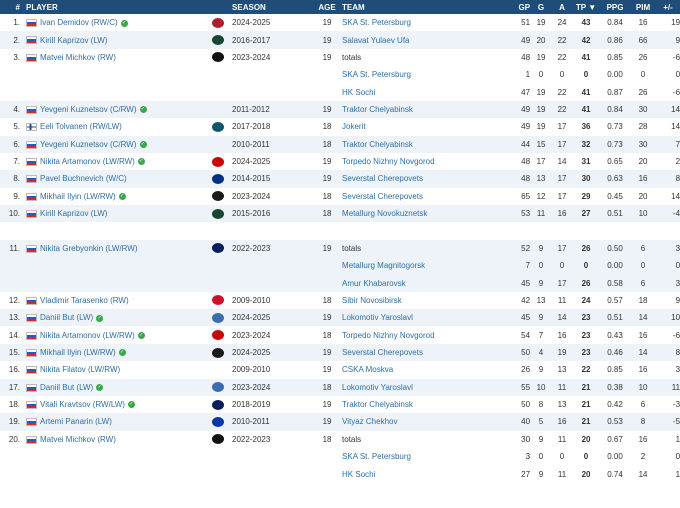 The image size is (680, 508). What do you see at coordinates (384, 266) in the screenshot?
I see `team-cell: Metallurg Magnitogorsk` at bounding box center [384, 266].